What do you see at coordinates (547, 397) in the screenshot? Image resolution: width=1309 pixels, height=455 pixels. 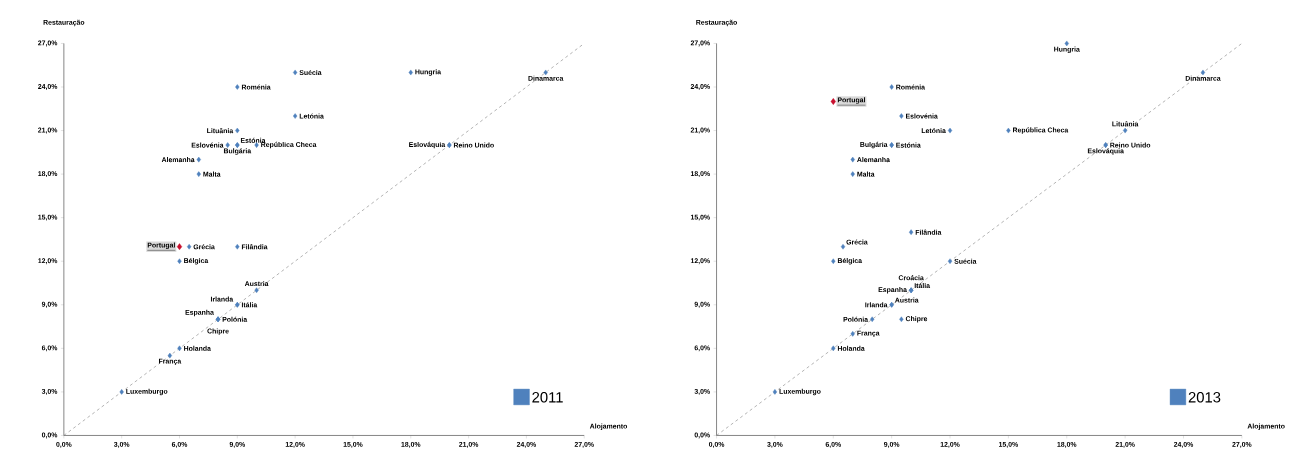 I see `legend-label: 2011` at bounding box center [547, 397].